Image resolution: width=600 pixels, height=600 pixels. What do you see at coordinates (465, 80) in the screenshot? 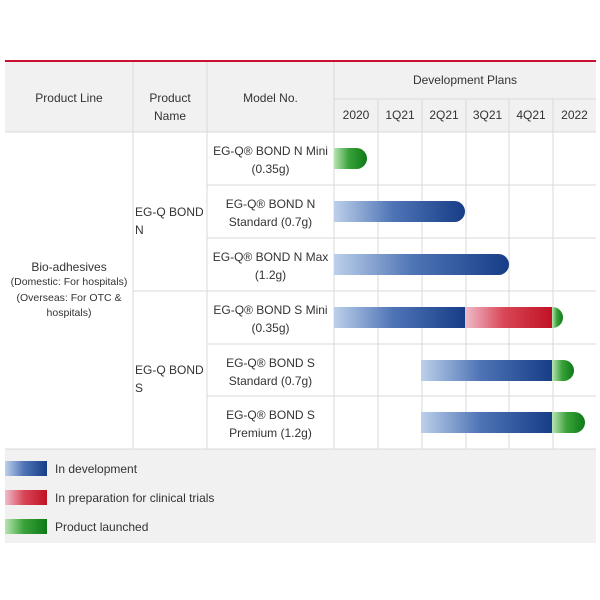
I see `header-development-plans: Development Plans` at bounding box center [465, 80].